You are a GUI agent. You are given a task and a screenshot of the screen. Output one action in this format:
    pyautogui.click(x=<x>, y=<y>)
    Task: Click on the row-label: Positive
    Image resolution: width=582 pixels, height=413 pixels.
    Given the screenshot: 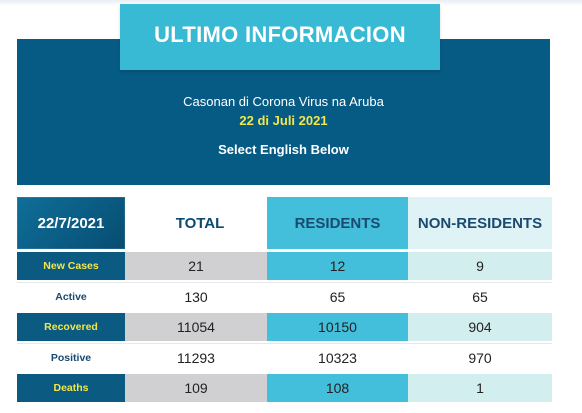 What is the action you would take?
    pyautogui.click(x=71, y=358)
    